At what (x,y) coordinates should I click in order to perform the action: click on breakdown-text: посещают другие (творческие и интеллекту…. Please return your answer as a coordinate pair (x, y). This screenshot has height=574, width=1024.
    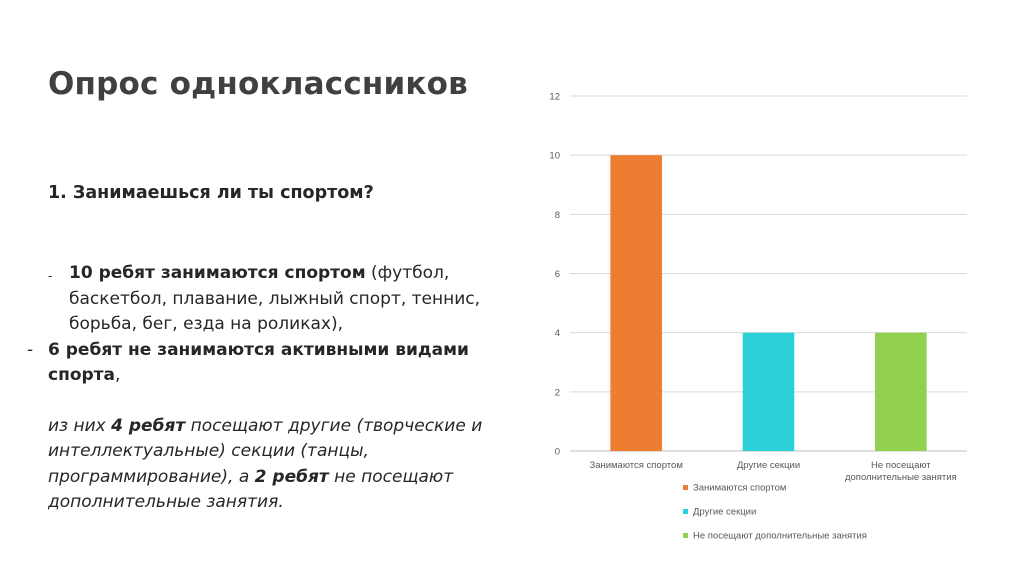
    Looking at the image, I should click on (265, 451).